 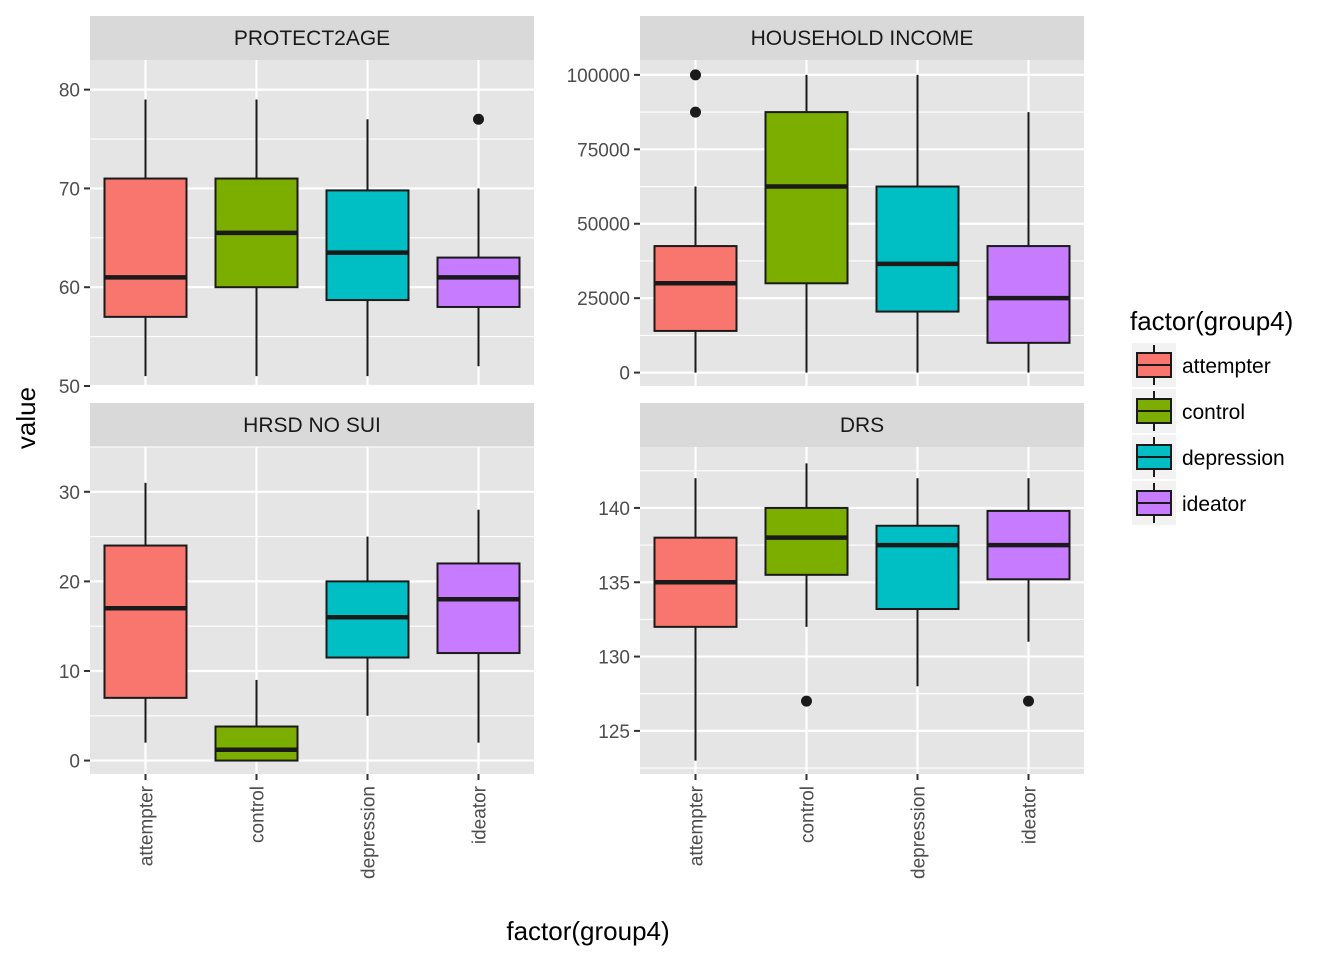 What do you see at coordinates (69, 387) in the screenshot?
I see `y-tick-label: 50` at bounding box center [69, 387].